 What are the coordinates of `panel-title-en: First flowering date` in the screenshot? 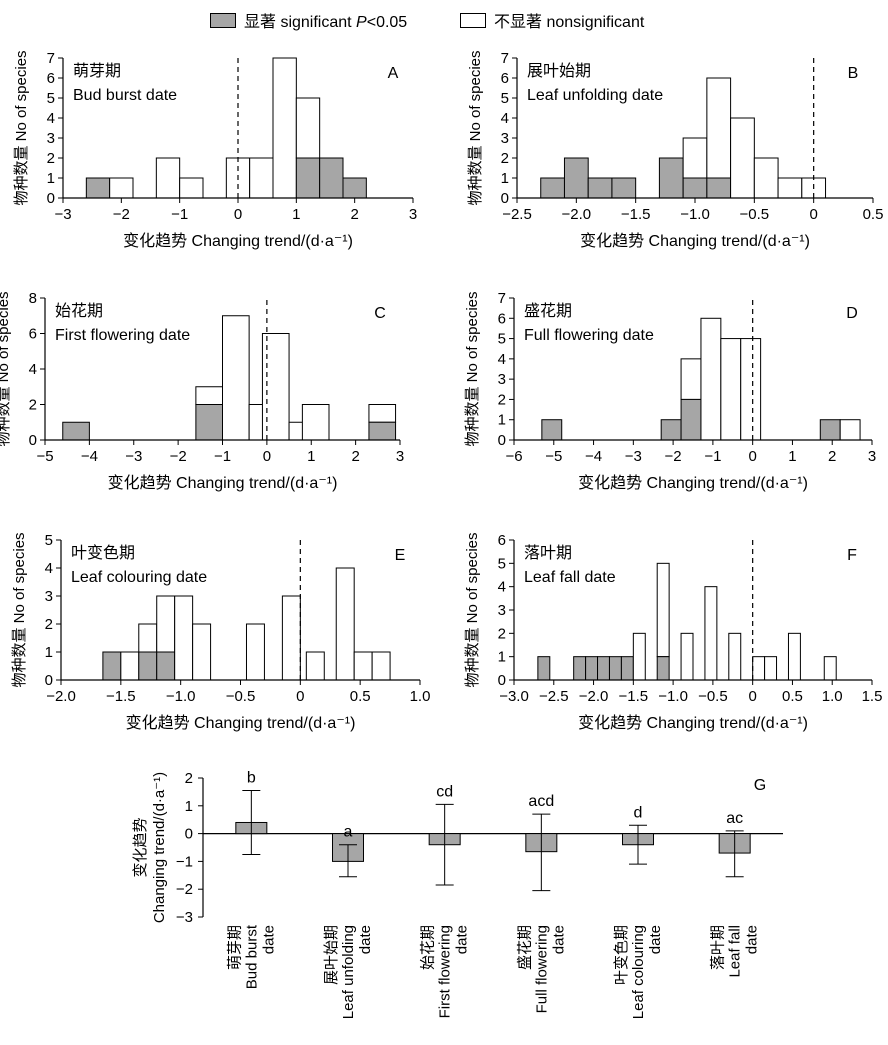 It's located at (122, 335).